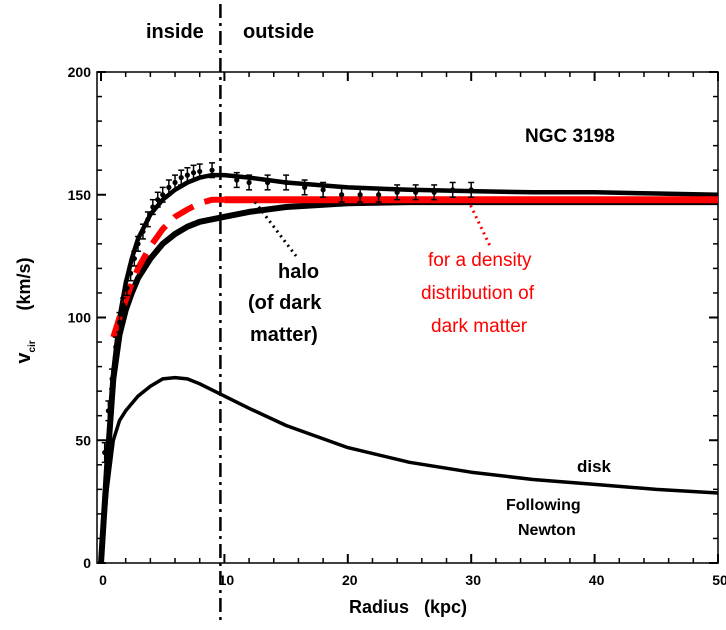 This screenshot has height=630, width=726. What do you see at coordinates (547, 530) in the screenshot?
I see `newton-label-line2: Newton` at bounding box center [547, 530].